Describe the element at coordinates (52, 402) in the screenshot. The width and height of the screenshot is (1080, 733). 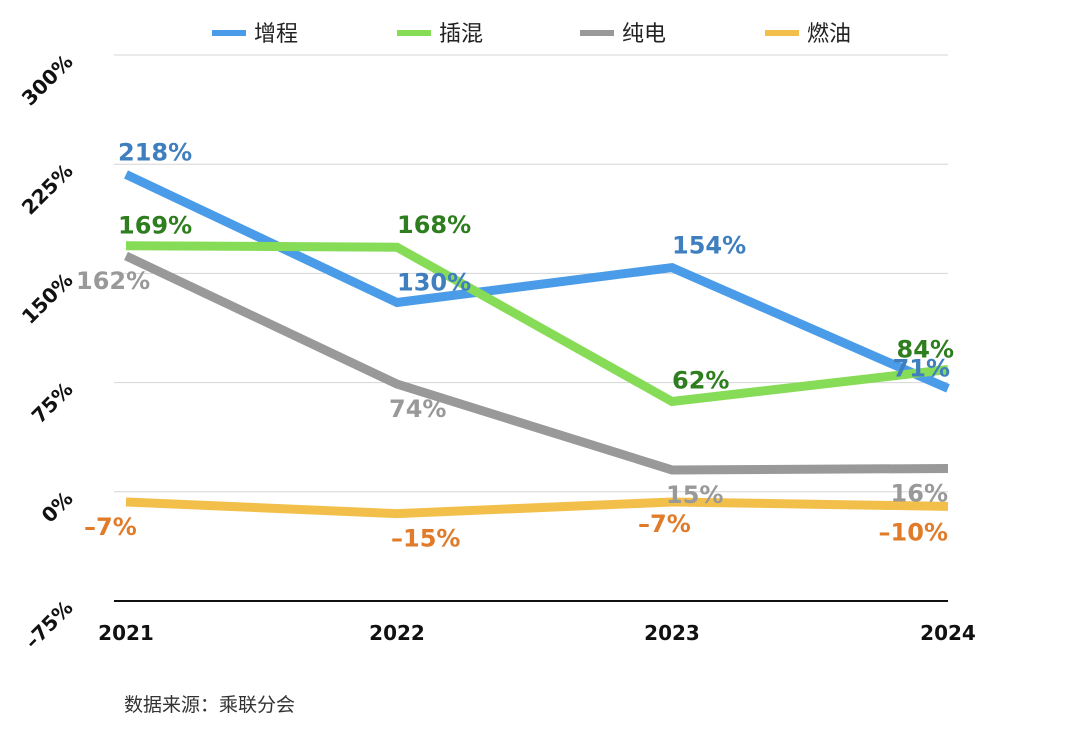
I see `y-tick-label: 75%` at that location.